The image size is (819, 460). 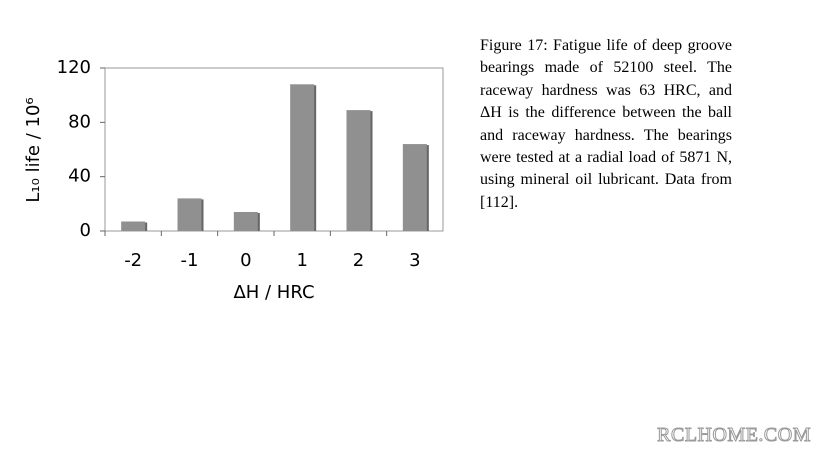 I want to click on x-tick-label: 1, so click(x=301, y=260).